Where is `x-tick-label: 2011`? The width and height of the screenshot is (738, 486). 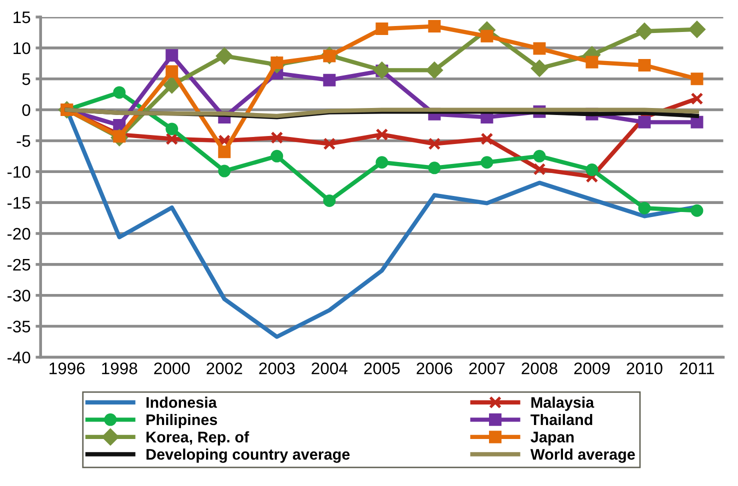
x-tick-label: 2011 is located at coordinates (697, 368).